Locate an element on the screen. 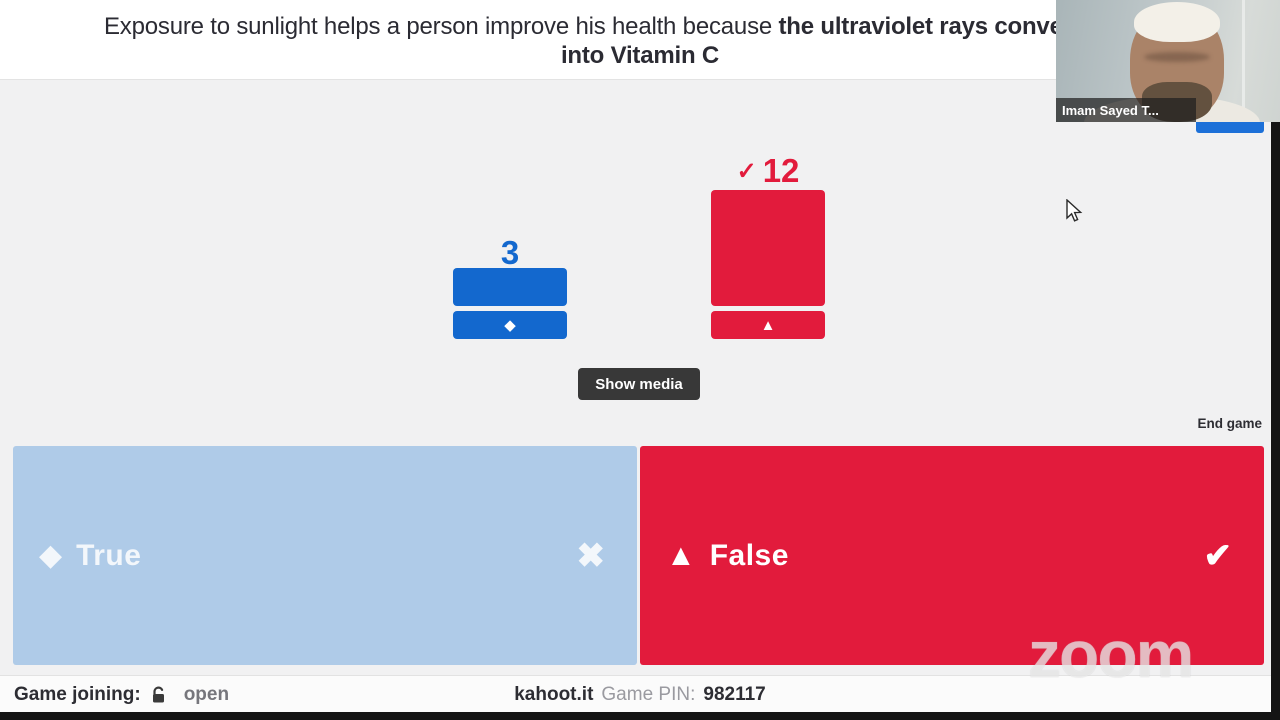  game-joining-toggle: Game joining: open is located at coordinates (121, 694).